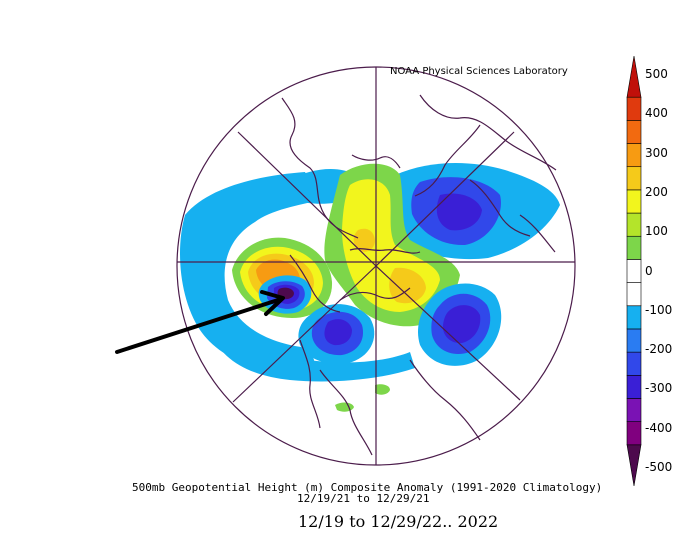 This screenshot has width=700, height=542. Describe the element at coordinates (656, 74) in the screenshot. I see `color-bar-tick: 500` at that location.